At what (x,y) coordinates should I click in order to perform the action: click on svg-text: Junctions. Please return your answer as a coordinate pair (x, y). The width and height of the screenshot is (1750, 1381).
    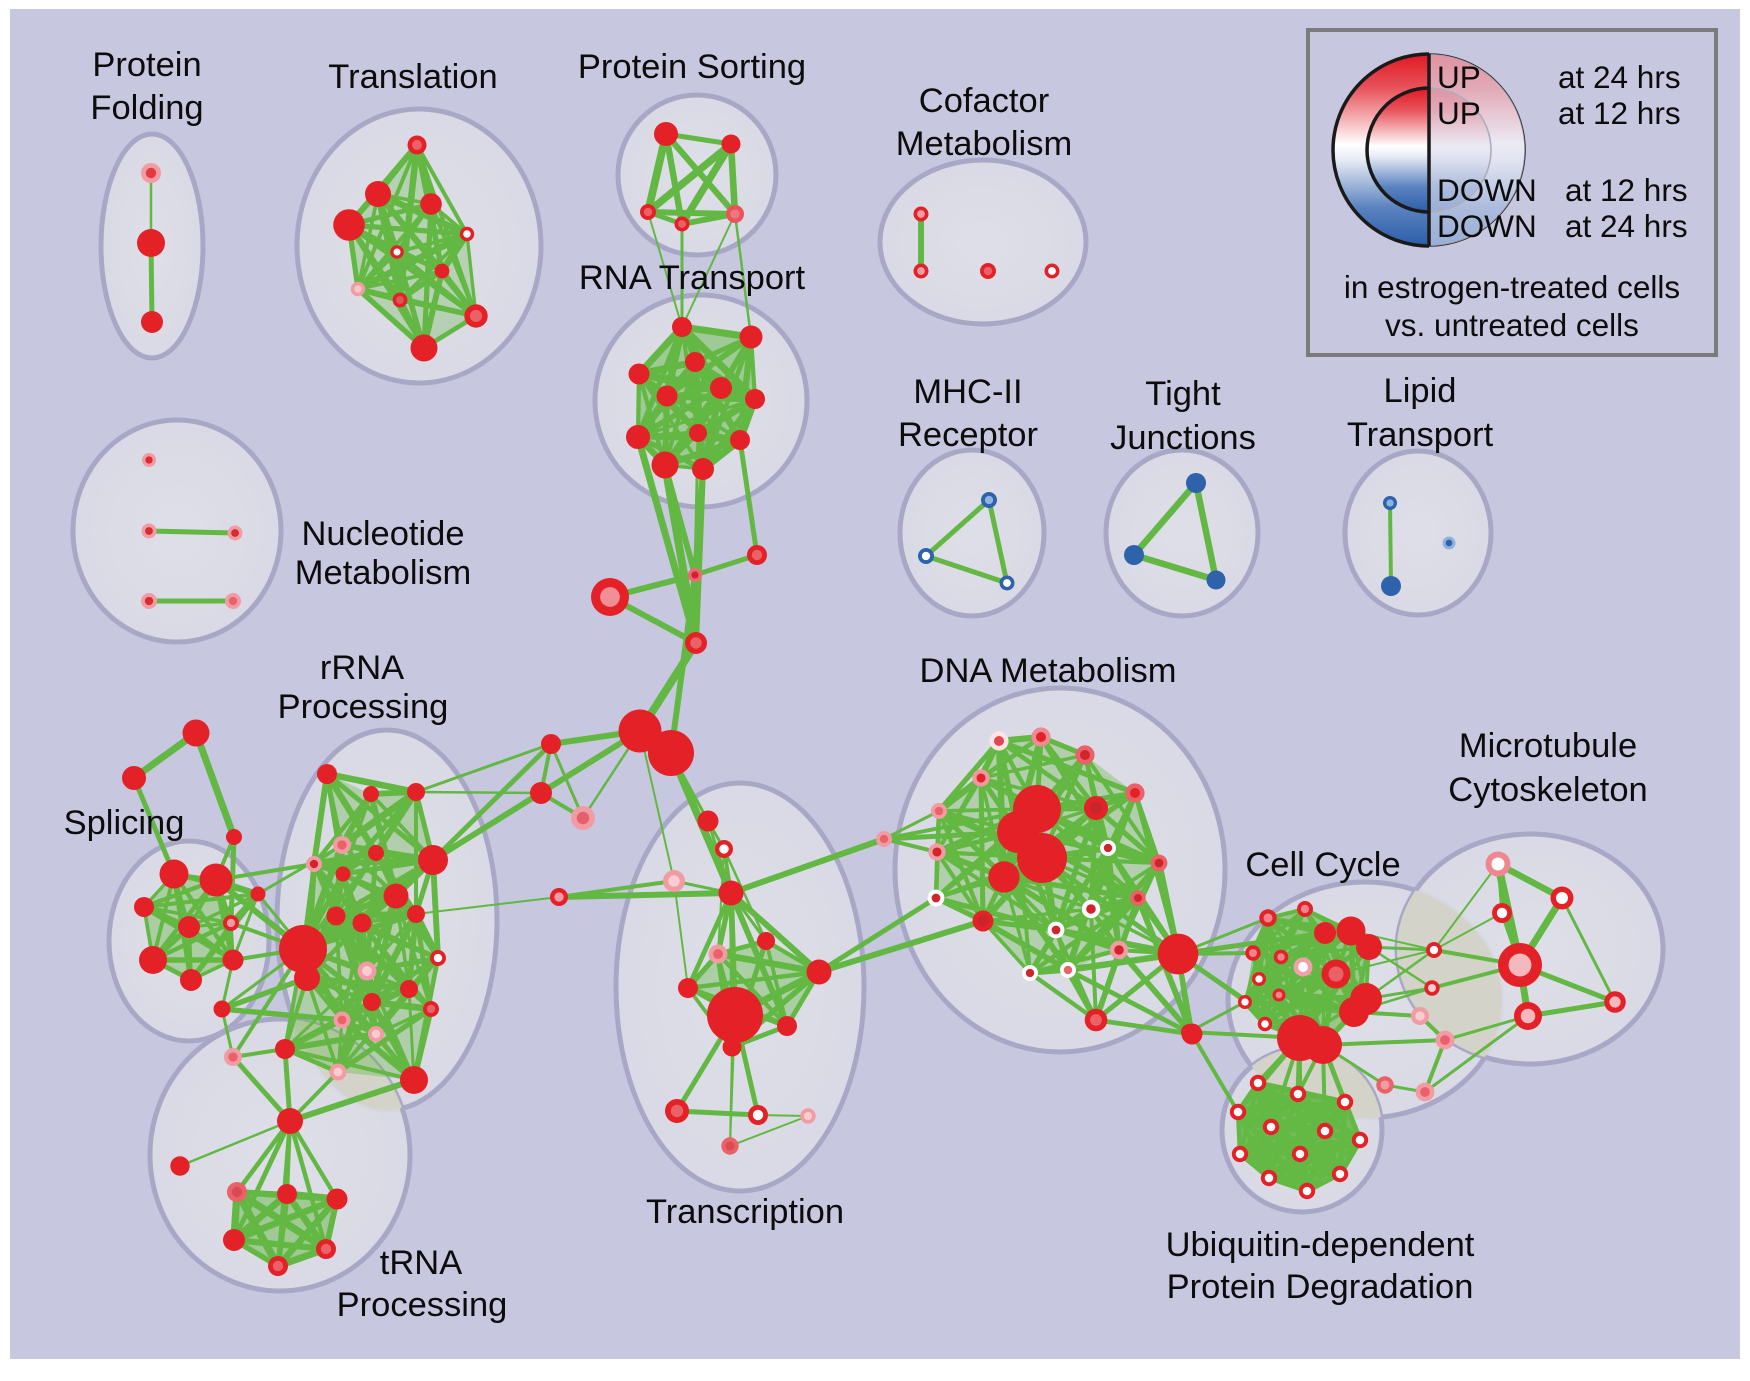
    Looking at the image, I should click on (1183, 438).